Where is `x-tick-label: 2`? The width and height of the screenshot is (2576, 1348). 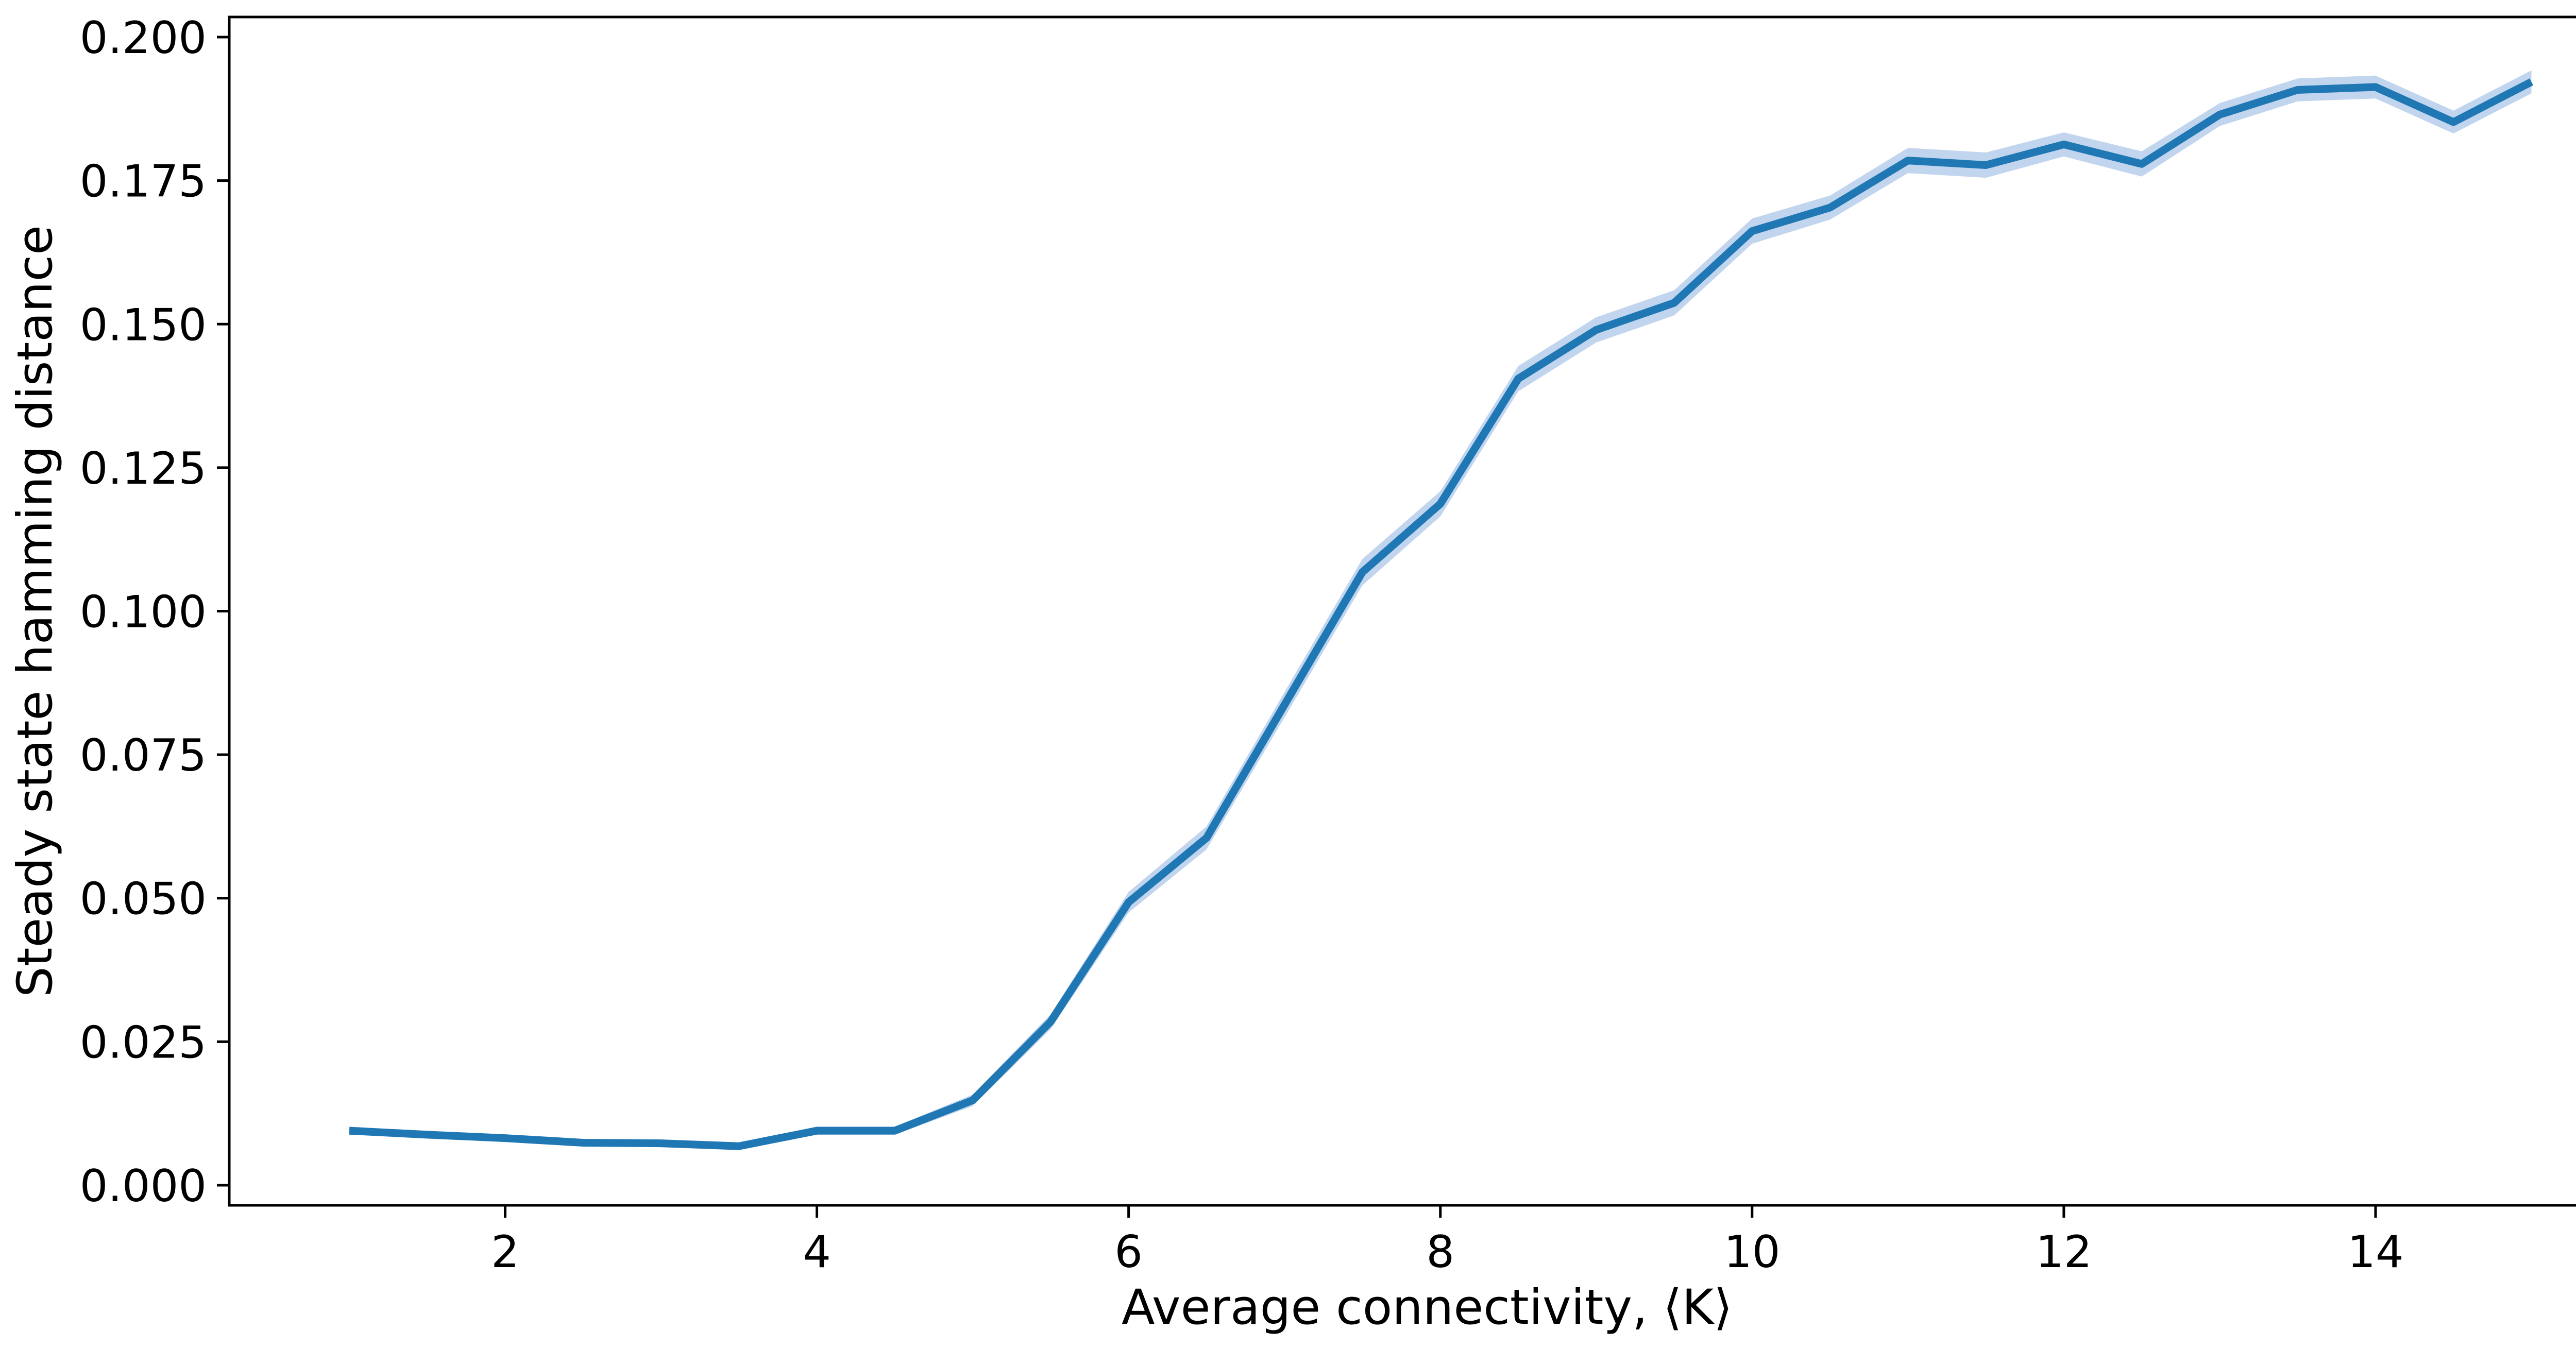 x-tick-label: 2 is located at coordinates (505, 1252).